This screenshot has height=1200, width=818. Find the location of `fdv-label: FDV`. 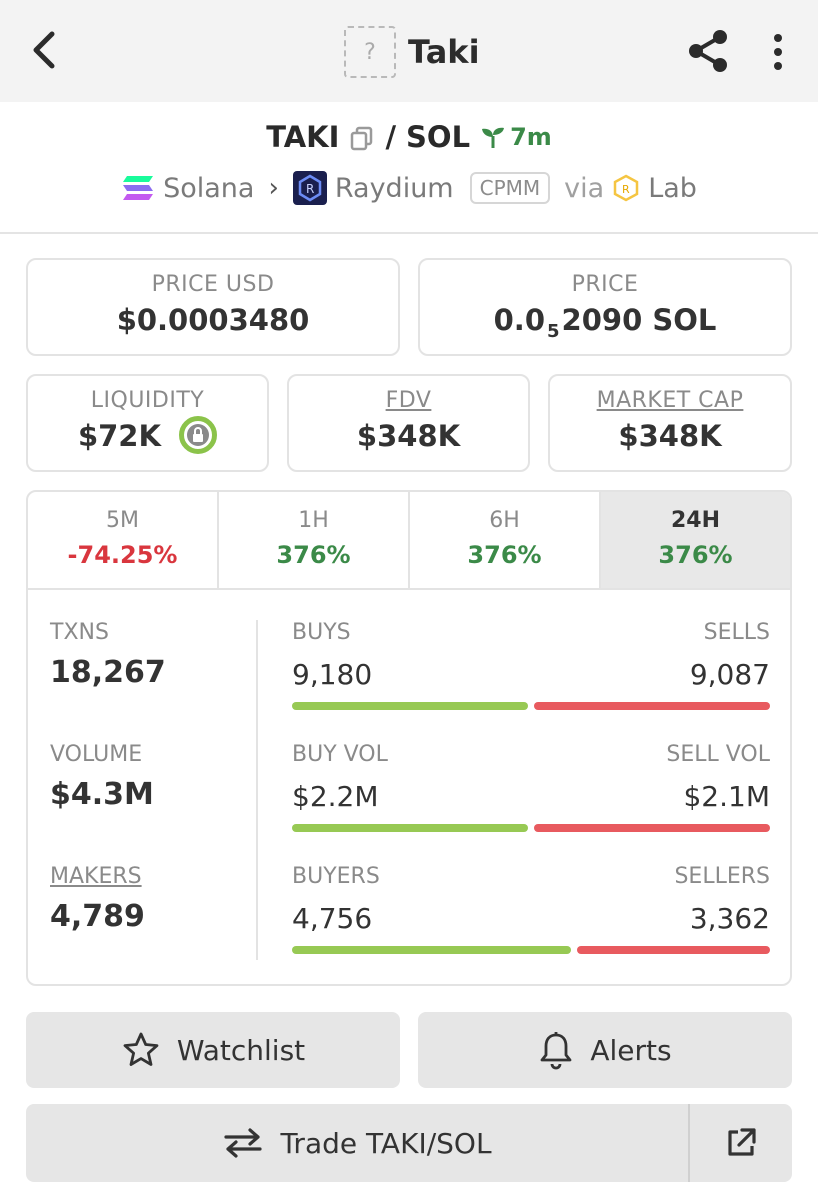

fdv-label: FDV is located at coordinates (408, 400).